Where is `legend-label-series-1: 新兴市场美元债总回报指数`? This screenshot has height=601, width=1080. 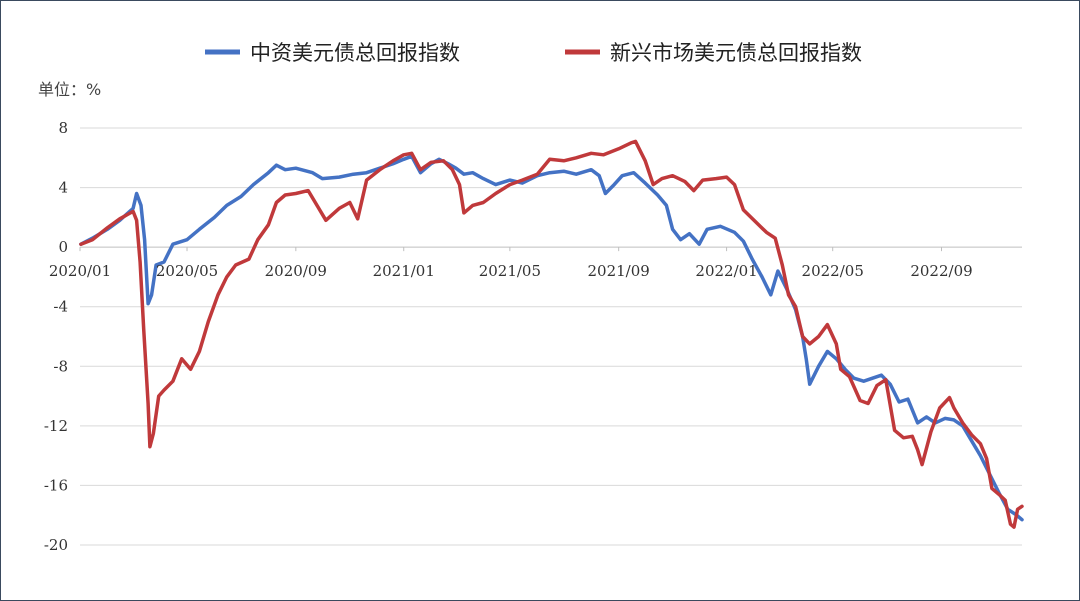
legend-label-series-1: 新兴市场美元债总回报指数 is located at coordinates (736, 53).